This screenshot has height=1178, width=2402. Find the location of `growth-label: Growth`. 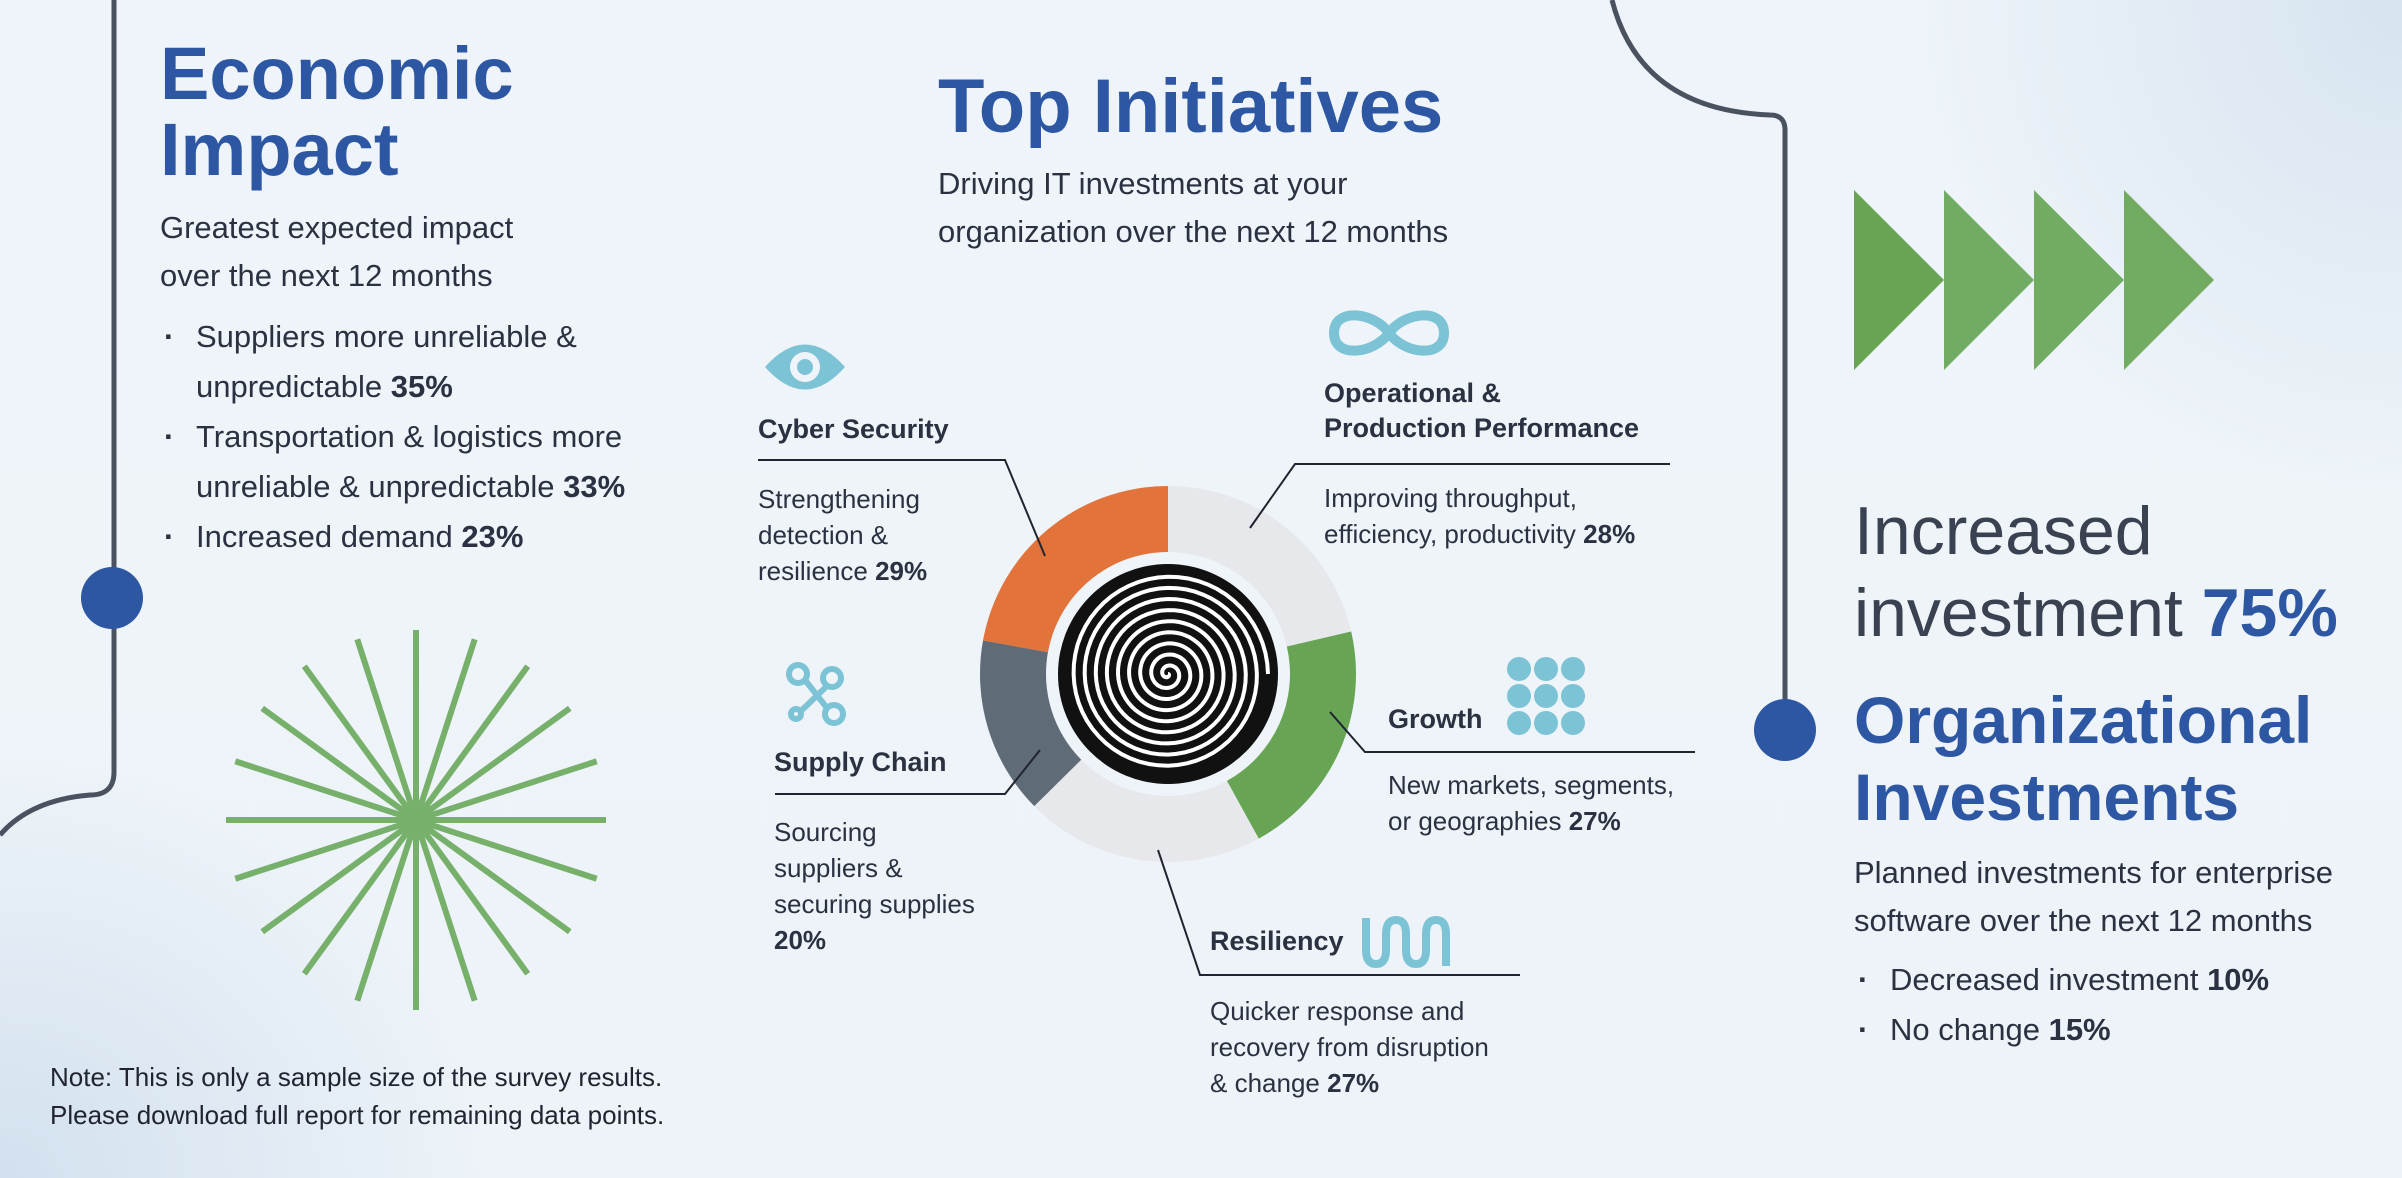

growth-label: Growth is located at coordinates (1435, 719).